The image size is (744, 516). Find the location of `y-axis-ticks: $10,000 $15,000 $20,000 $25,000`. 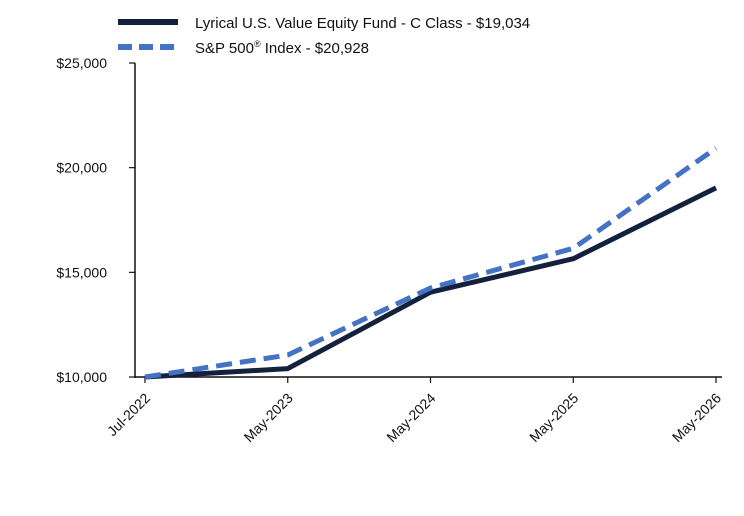

y-axis-ticks: $10,000 $15,000 $20,000 $25,000 is located at coordinates (95, 220).